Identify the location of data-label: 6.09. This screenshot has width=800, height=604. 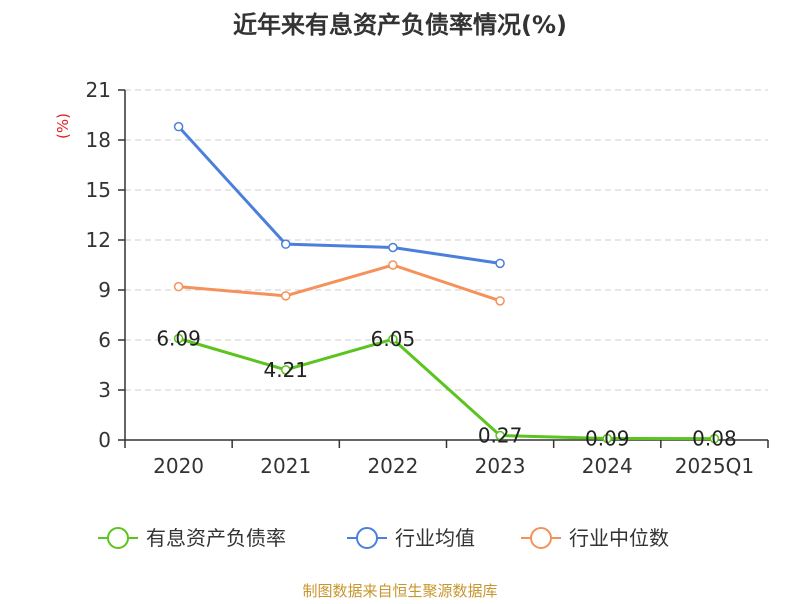
(178, 339).